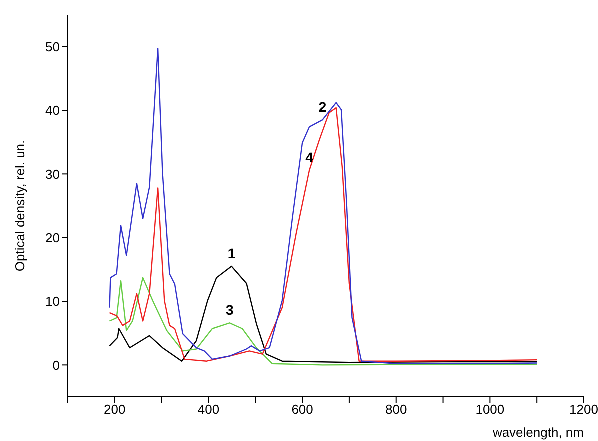  I want to click on annotation: 4, so click(310, 157).